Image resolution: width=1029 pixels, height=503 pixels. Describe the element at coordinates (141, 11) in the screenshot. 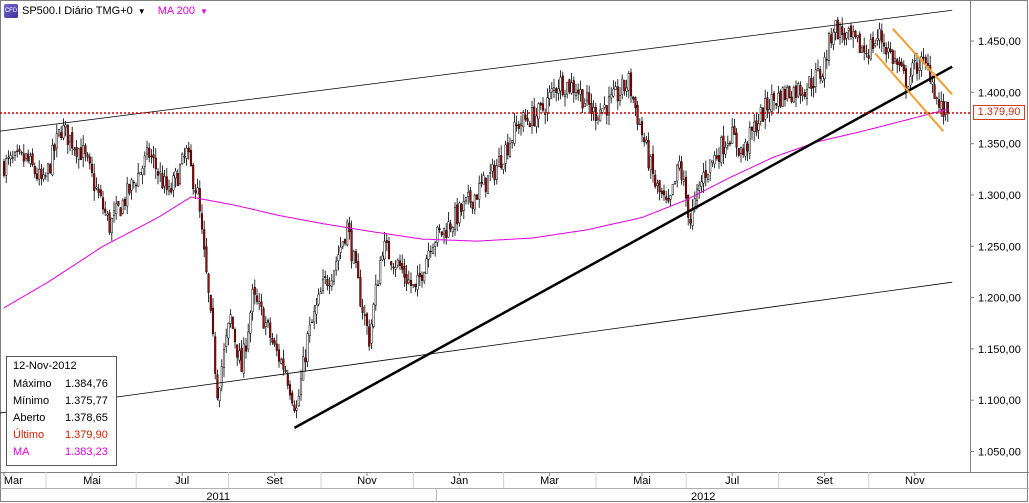

I see `symbol-dropdown-icon: ▼` at that location.